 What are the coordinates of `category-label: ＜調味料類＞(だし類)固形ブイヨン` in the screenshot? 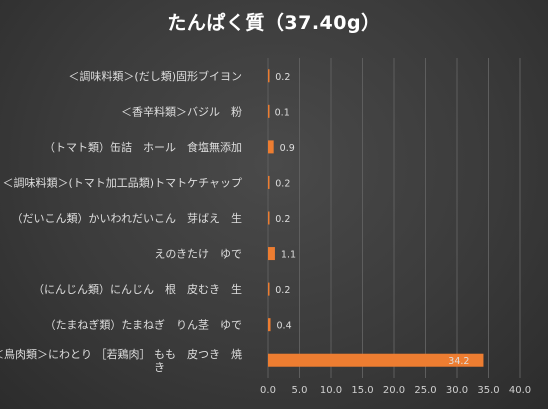 It's located at (155, 76).